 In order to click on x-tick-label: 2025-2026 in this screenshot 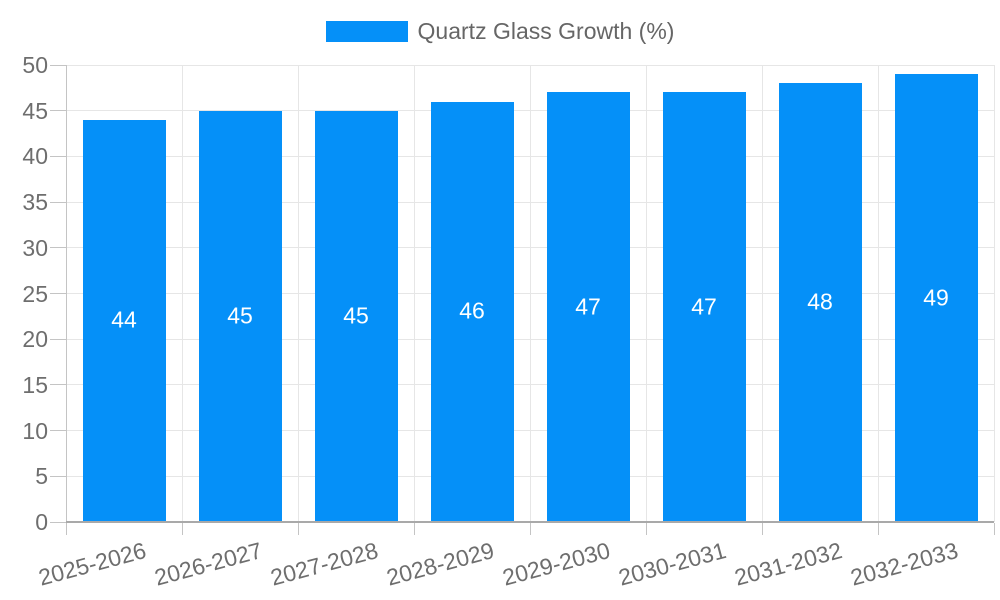, I will do `click(92, 564)`.